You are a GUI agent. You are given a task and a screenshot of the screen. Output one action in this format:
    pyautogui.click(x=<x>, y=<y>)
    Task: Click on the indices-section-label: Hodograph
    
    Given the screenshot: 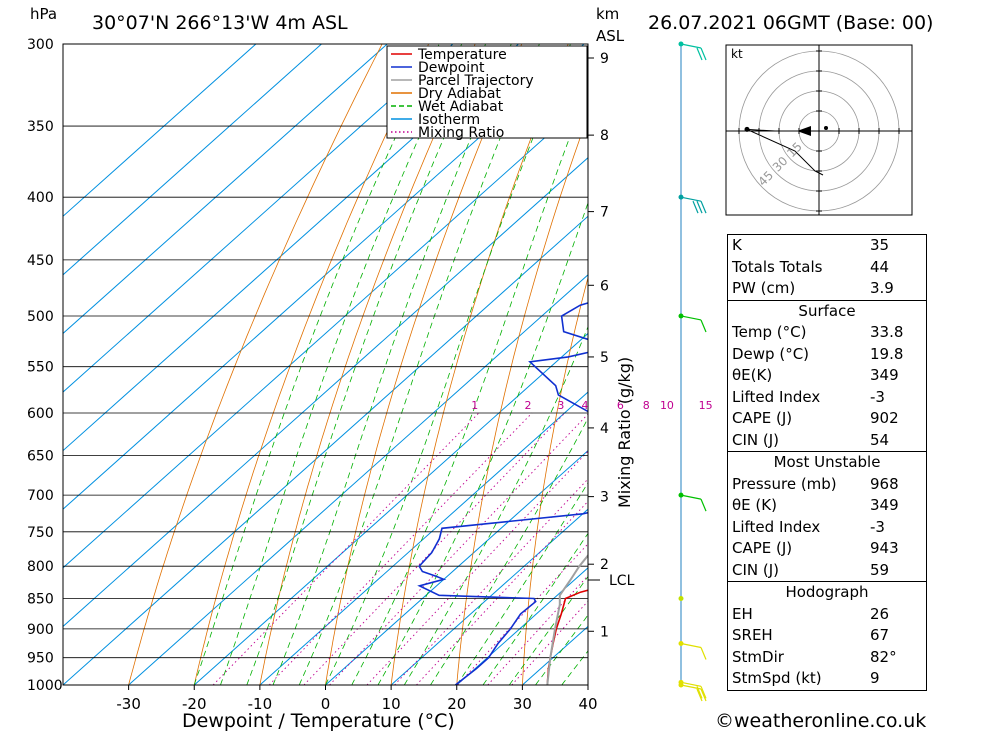 What is the action you would take?
    pyautogui.click(x=827, y=592)
    